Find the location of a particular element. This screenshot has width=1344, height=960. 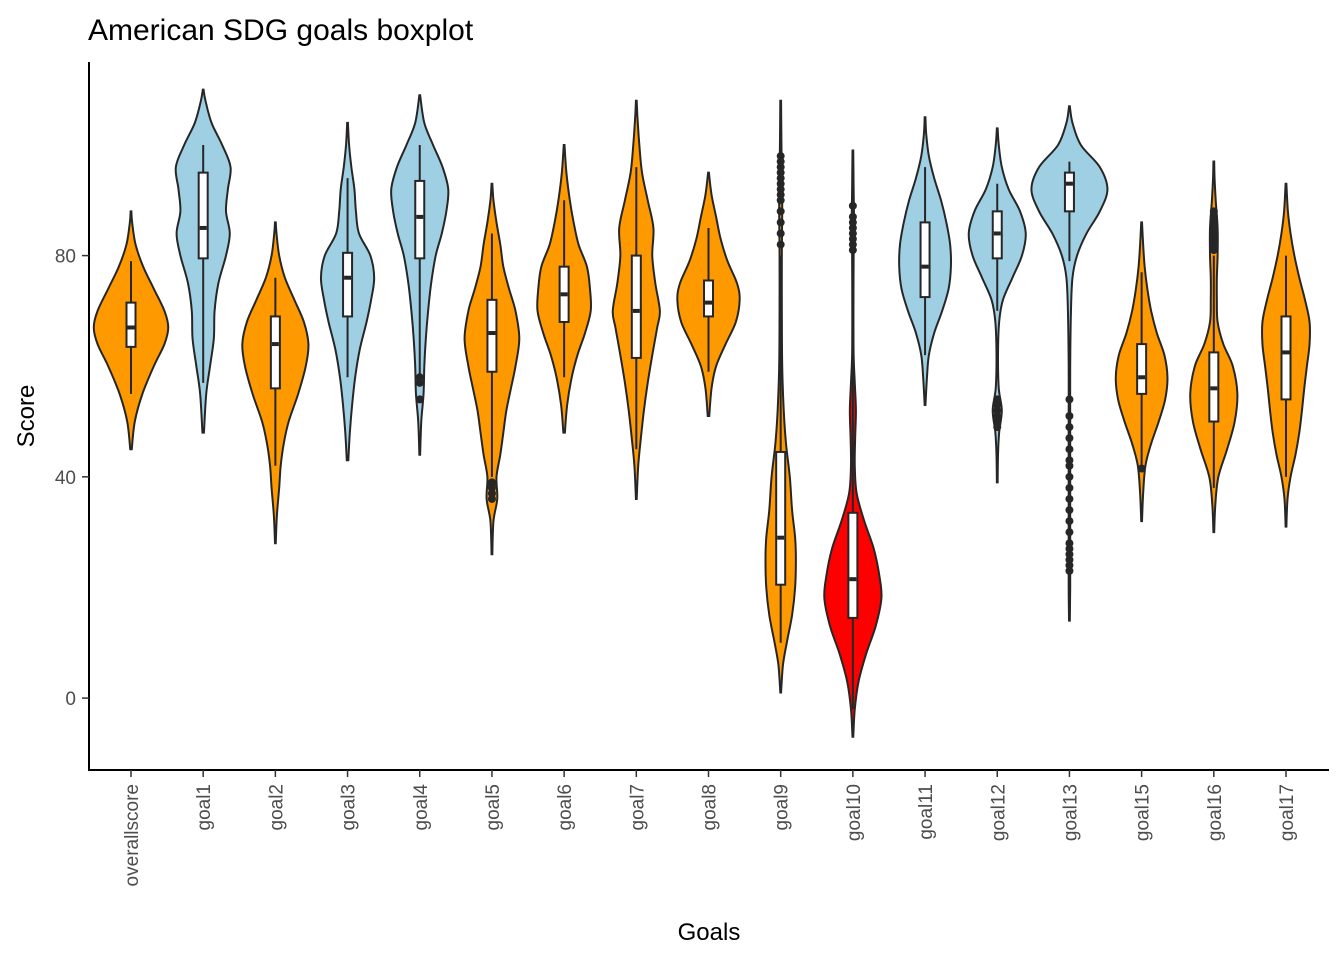

violin-goal10 is located at coordinates (853, 443).